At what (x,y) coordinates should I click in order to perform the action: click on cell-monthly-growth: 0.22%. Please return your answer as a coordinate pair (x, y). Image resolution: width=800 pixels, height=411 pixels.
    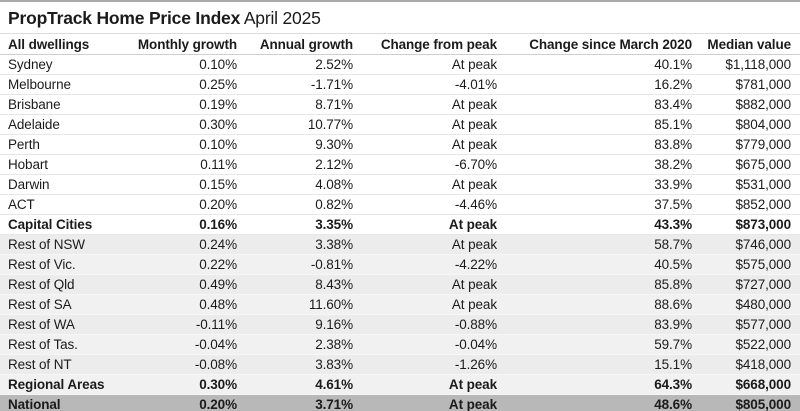
    Looking at the image, I should click on (181, 264).